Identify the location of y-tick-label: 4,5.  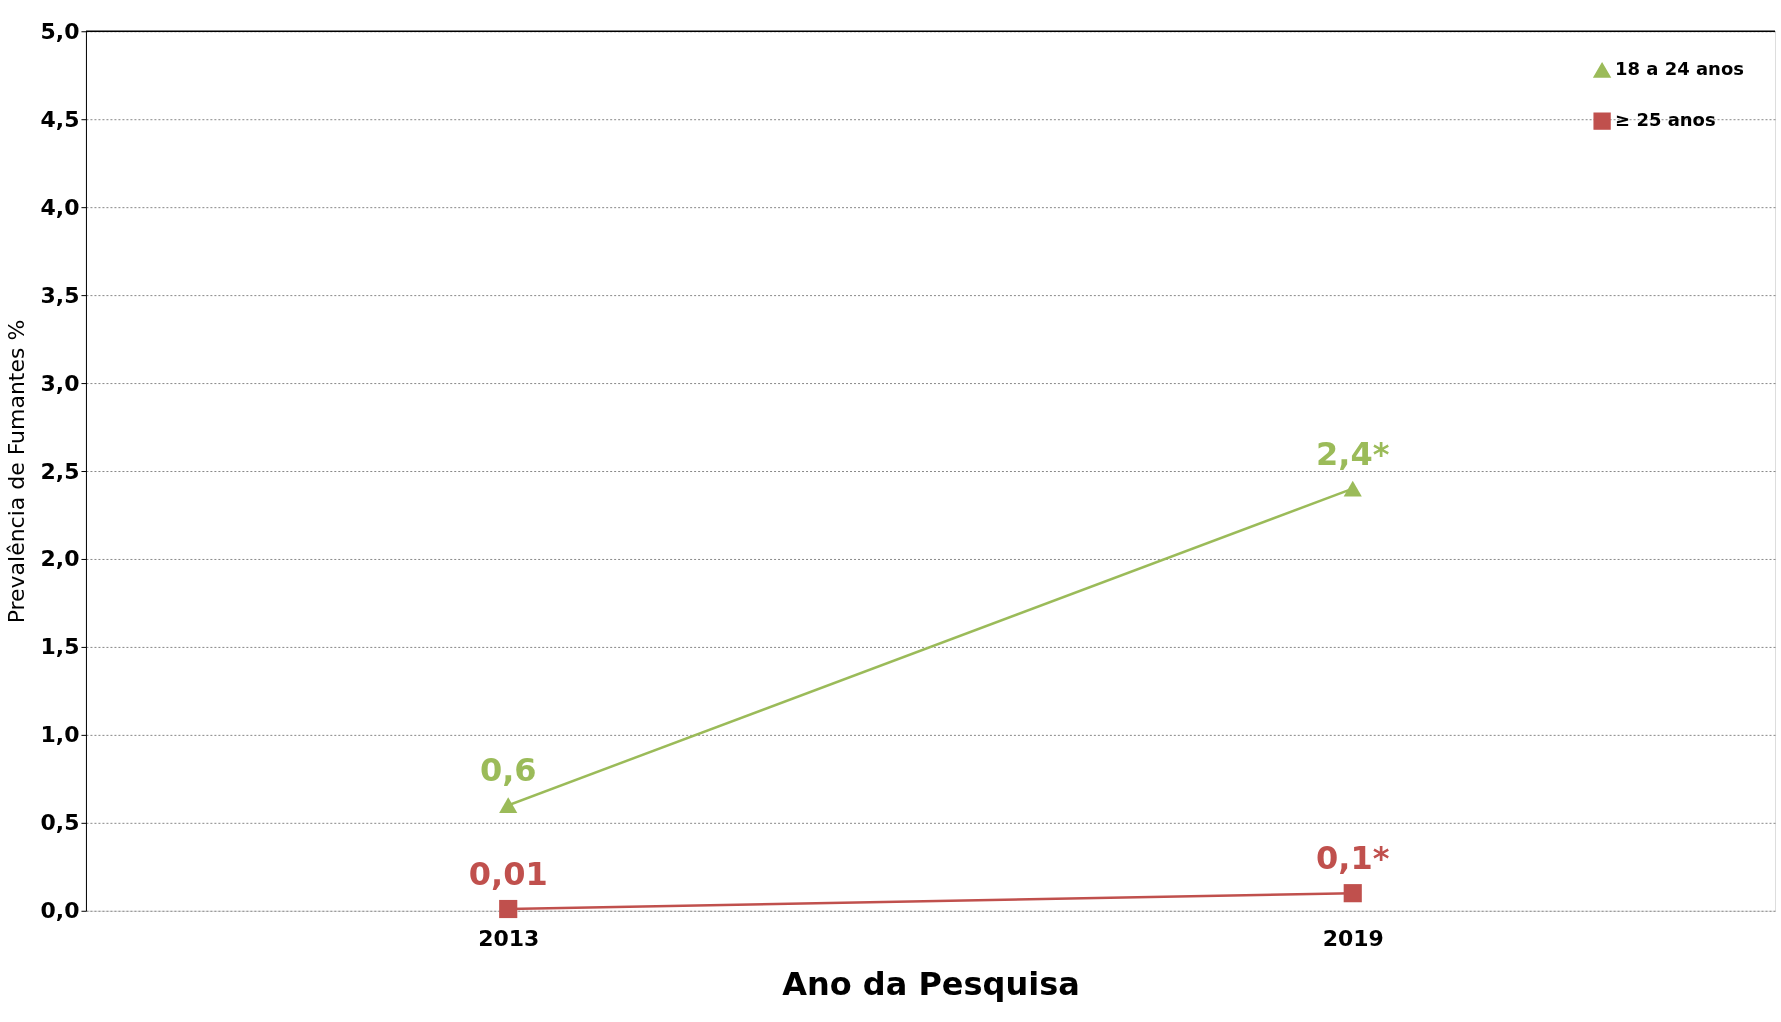
(60, 119).